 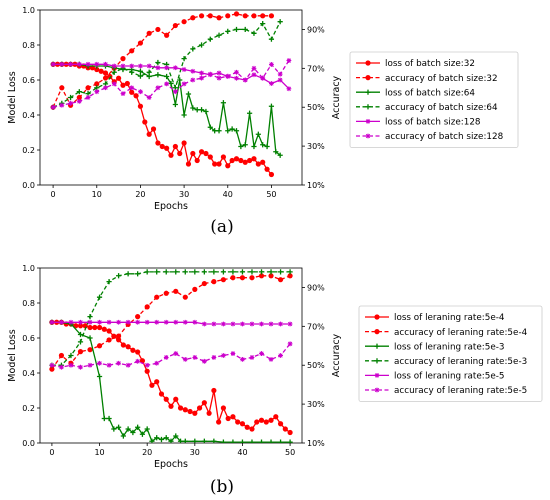 What do you see at coordinates (316, 365) in the screenshot?
I see `y2-tick-label: 50%` at bounding box center [316, 365].